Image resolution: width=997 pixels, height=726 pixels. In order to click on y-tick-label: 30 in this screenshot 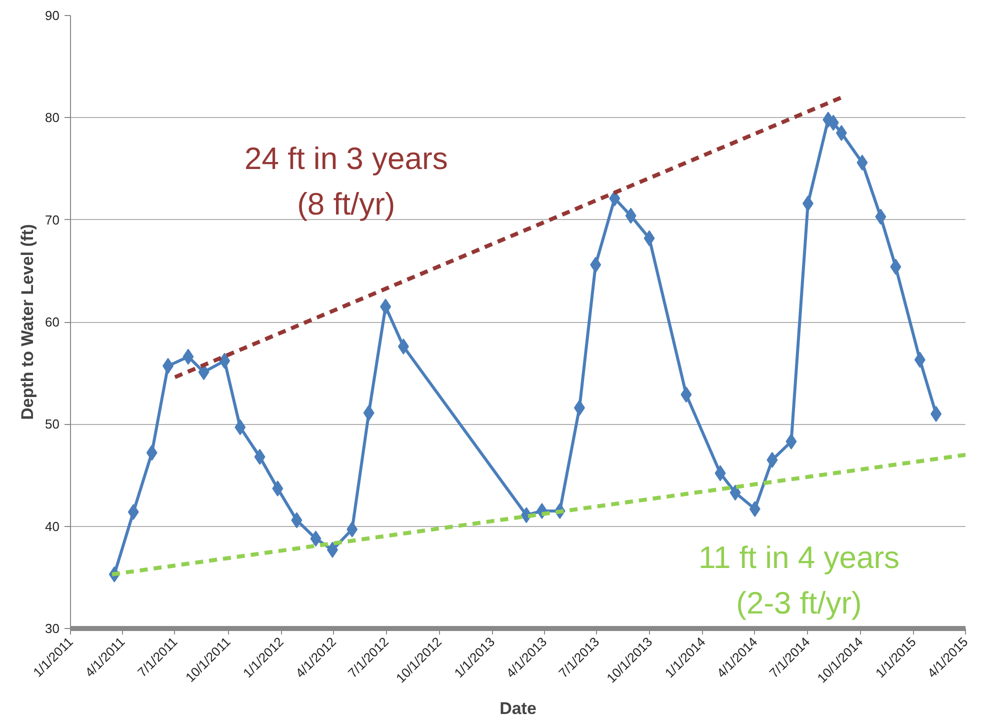, I will do `click(52, 628)`.